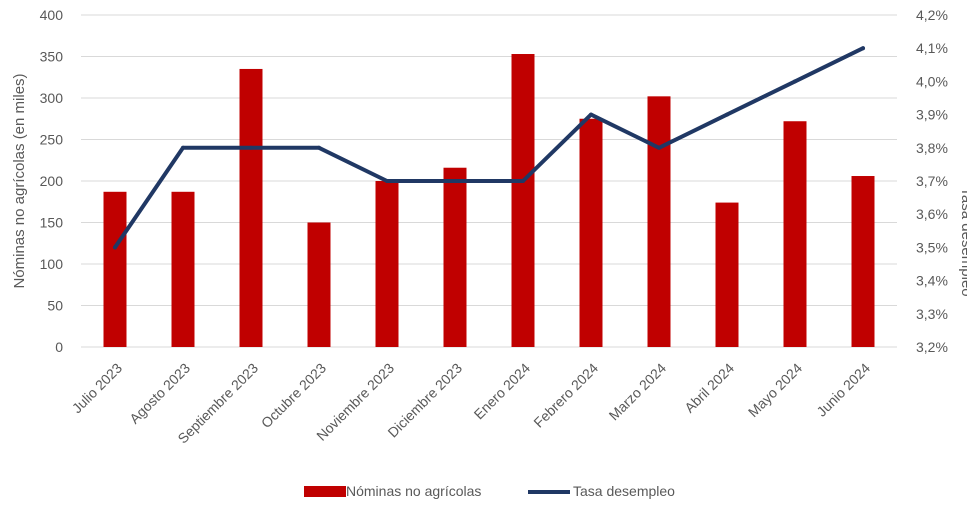 The image size is (967, 510). What do you see at coordinates (709, 388) in the screenshot?
I see `x-tick-label: Abril 2024` at bounding box center [709, 388].